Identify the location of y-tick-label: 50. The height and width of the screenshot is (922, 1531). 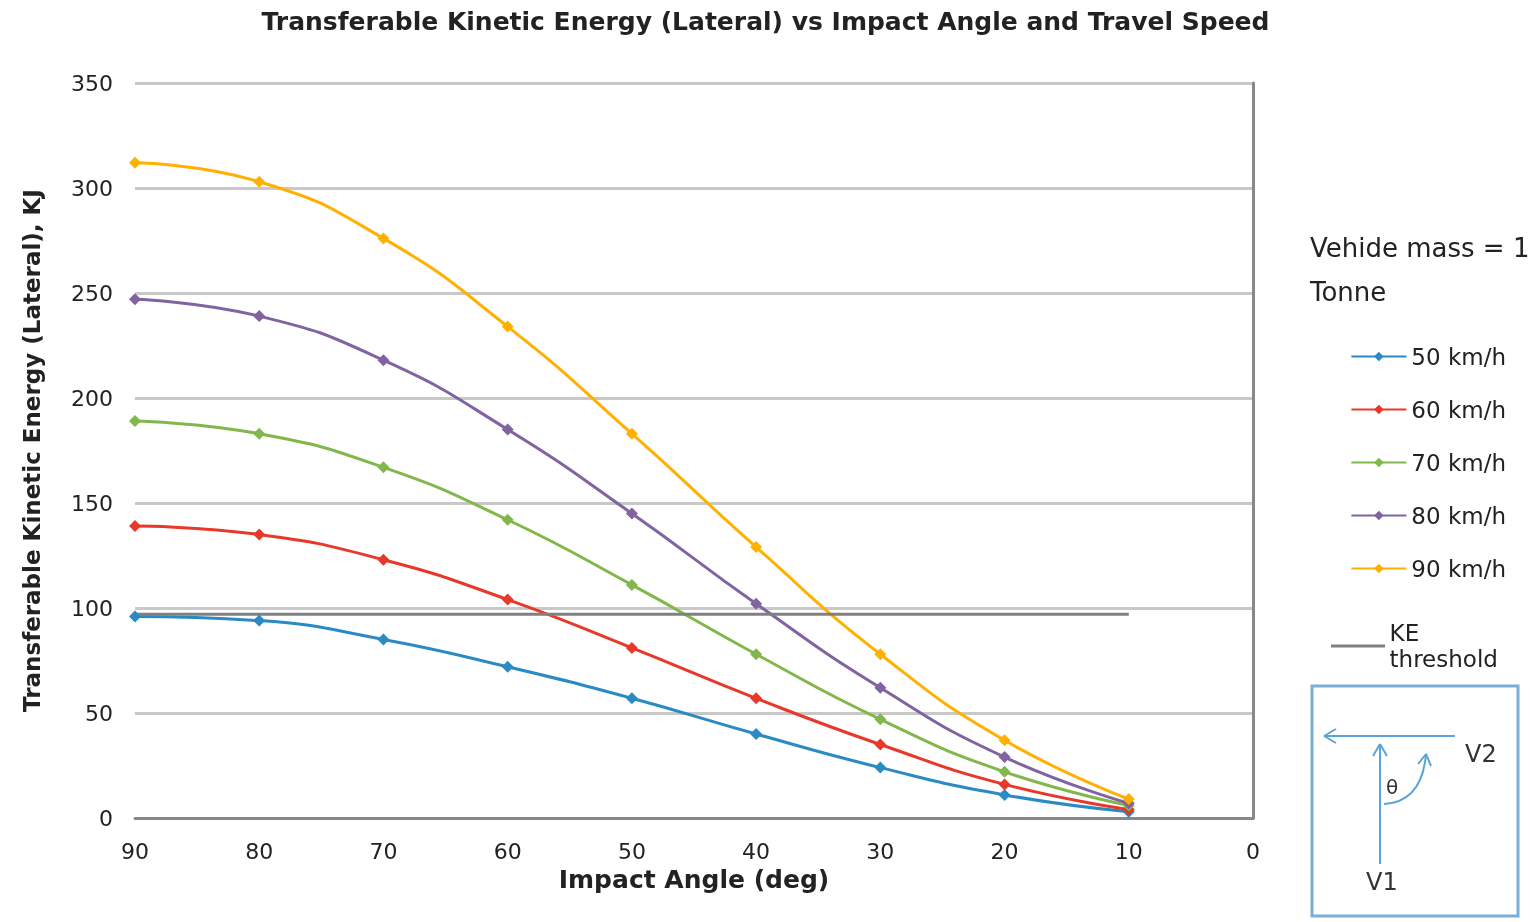
(99, 713).